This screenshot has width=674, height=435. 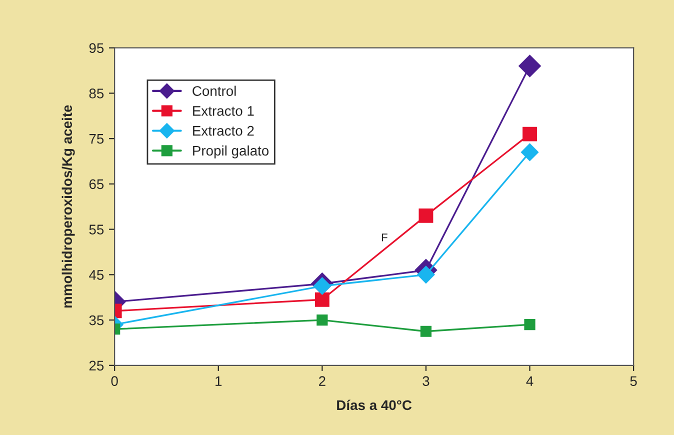 I want to click on y-tick-label: 95, so click(x=96, y=48).